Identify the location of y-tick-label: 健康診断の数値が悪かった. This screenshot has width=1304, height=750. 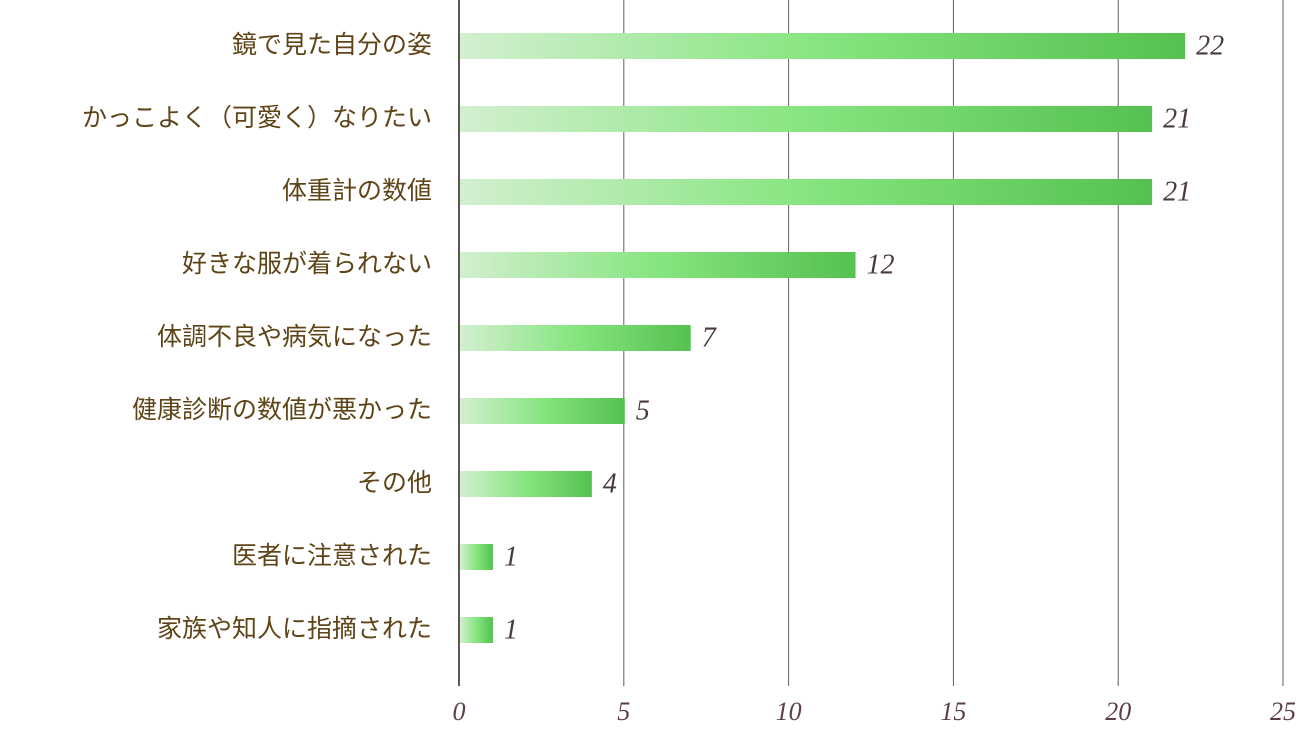
(282, 409).